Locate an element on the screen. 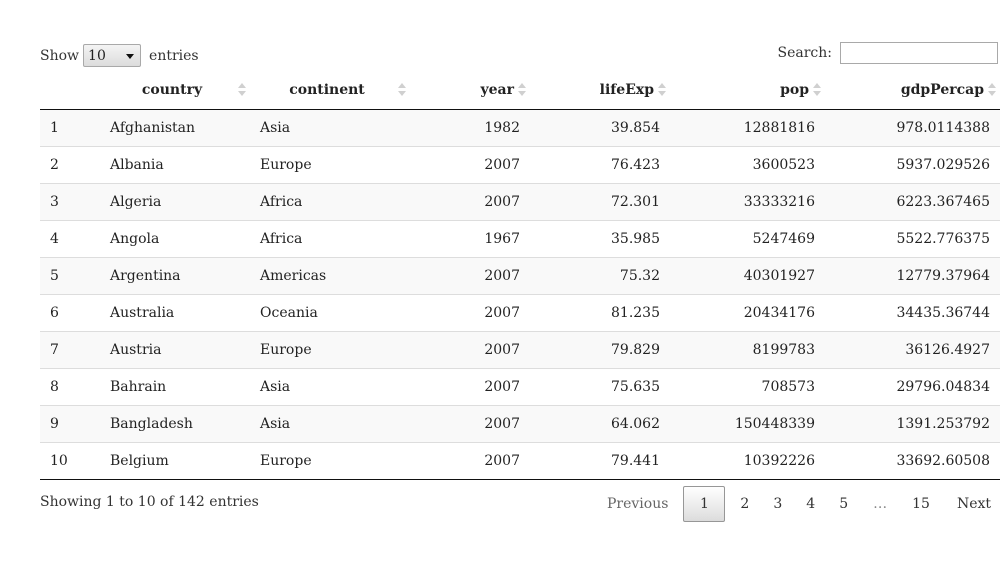 The height and width of the screenshot is (580, 1000). column-header-label: continent is located at coordinates (327, 90).